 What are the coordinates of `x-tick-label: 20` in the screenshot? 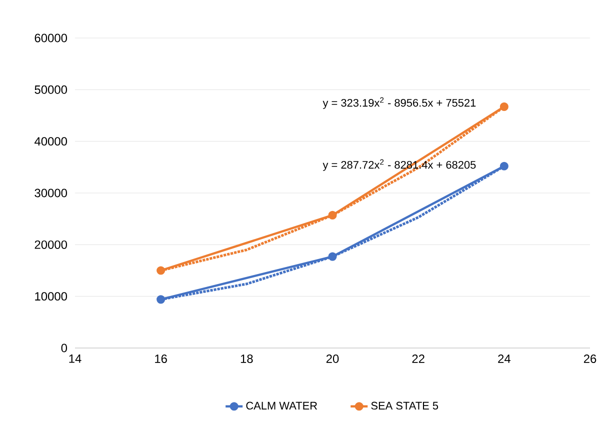 It's located at (332, 358).